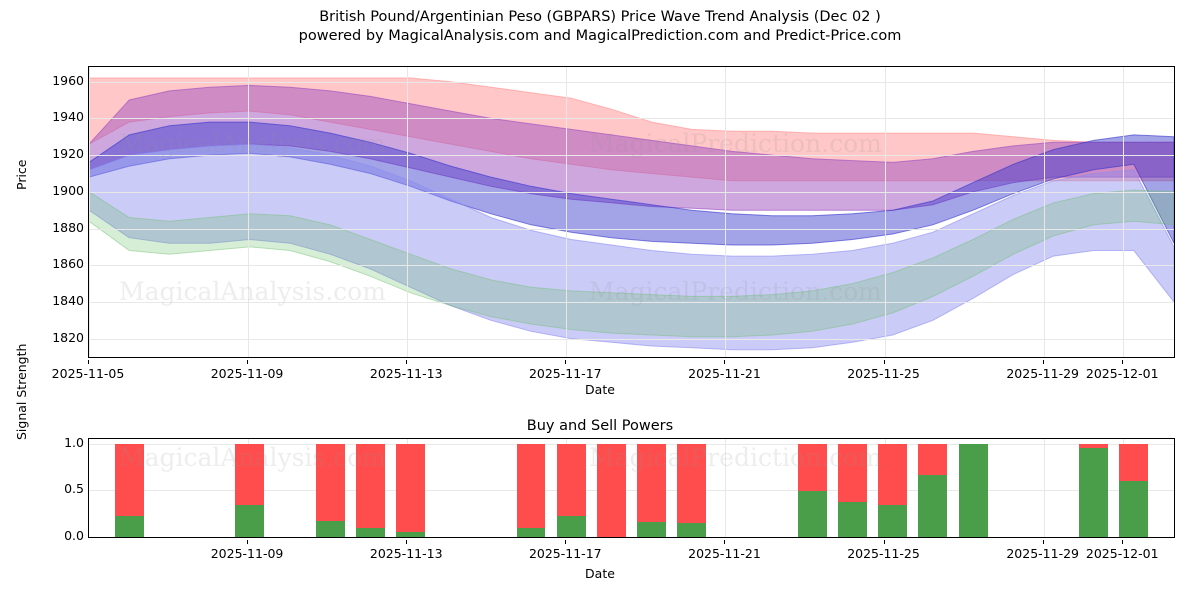 The width and height of the screenshot is (1200, 600). I want to click on x-tick-label: 2025-11-13, so click(406, 553).